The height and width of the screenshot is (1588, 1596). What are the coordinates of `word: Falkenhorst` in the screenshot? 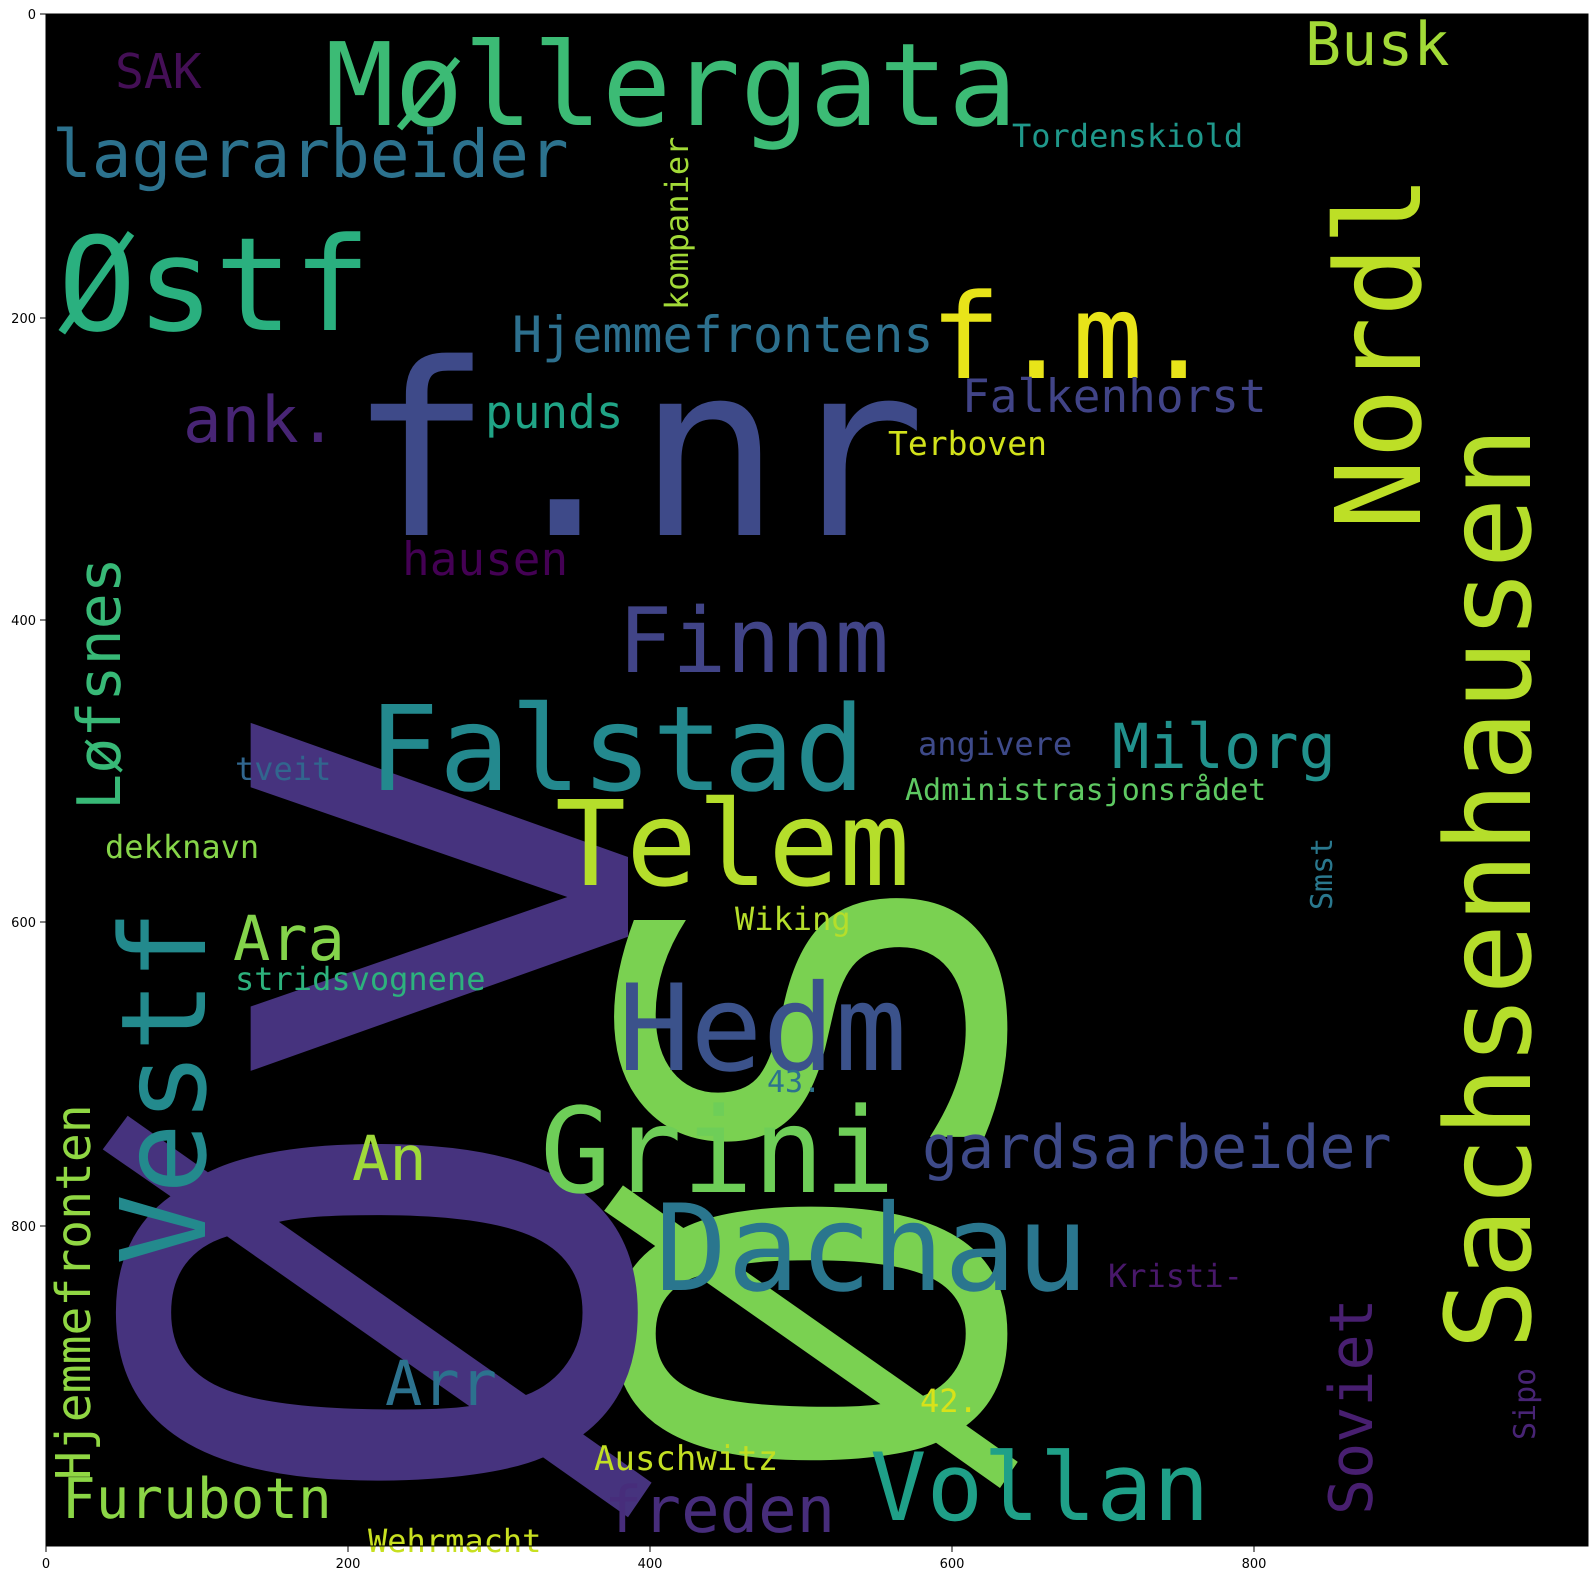 It's located at (1114, 396).